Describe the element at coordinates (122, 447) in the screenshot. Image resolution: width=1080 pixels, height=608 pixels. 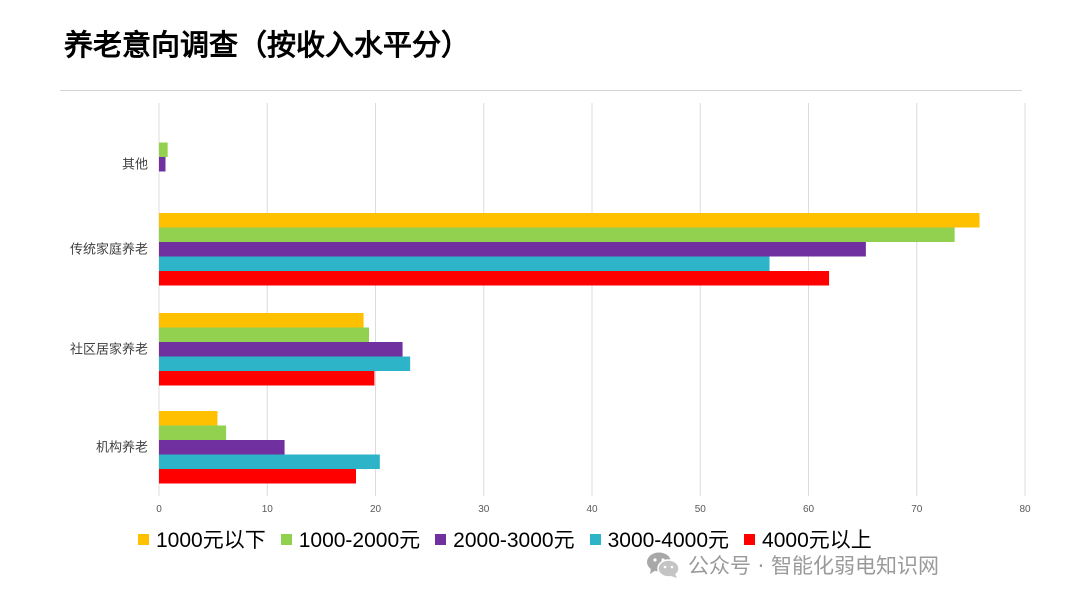
I see `category-label: 机构养老` at that location.